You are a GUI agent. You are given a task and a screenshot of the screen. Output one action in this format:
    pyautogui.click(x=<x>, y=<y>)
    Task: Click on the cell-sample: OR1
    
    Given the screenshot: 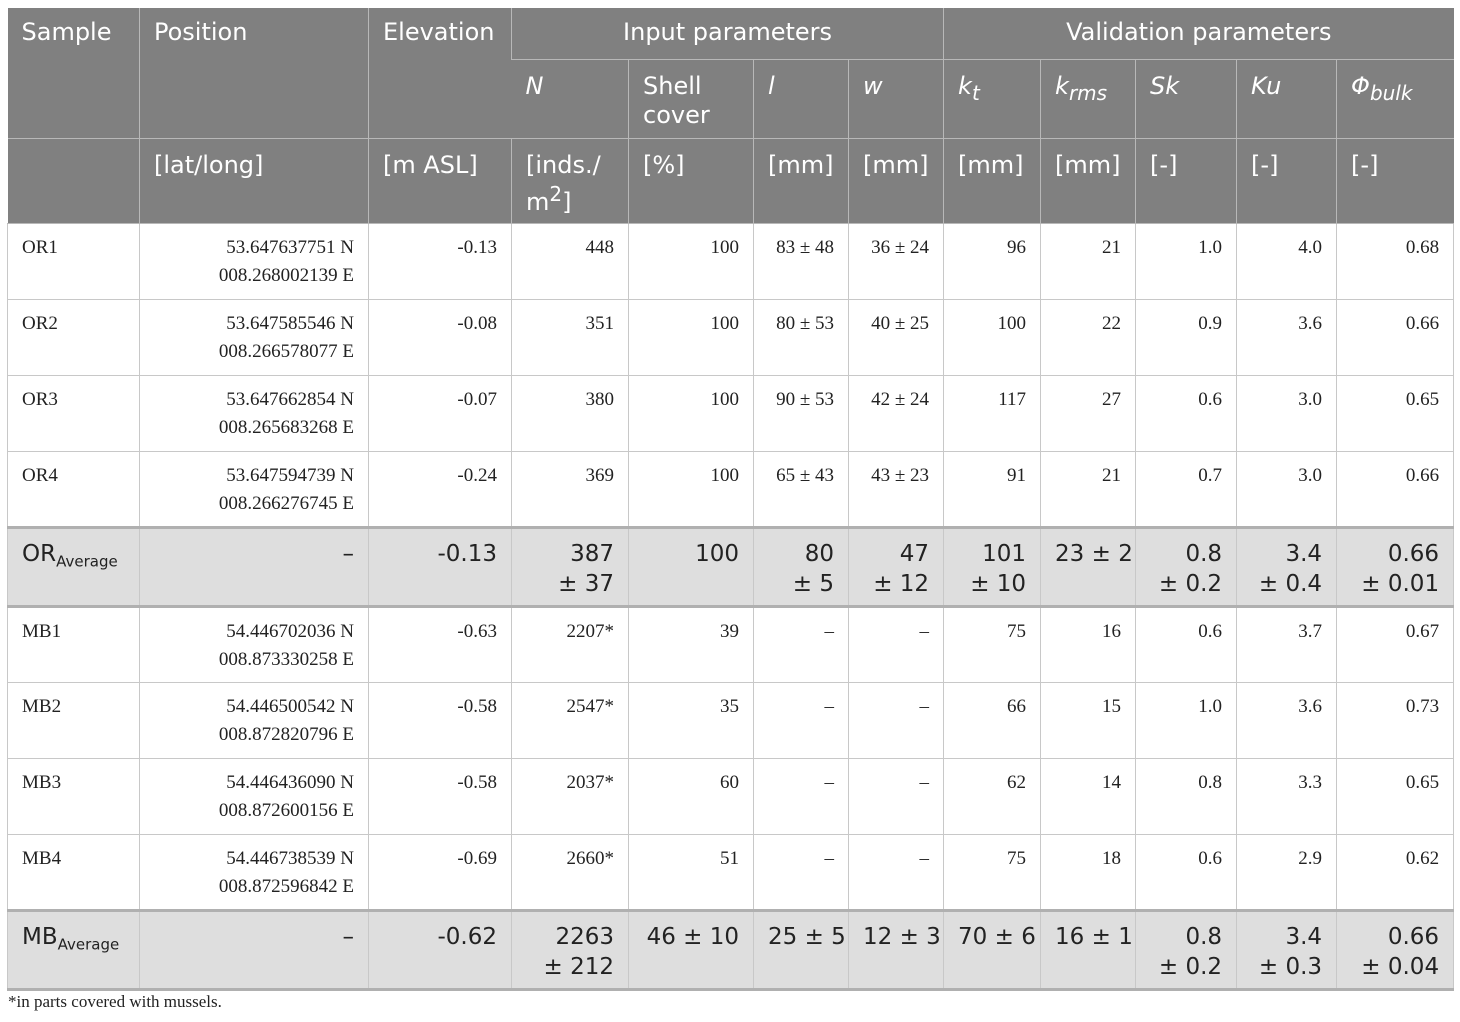 What is the action you would take?
    pyautogui.click(x=73, y=261)
    